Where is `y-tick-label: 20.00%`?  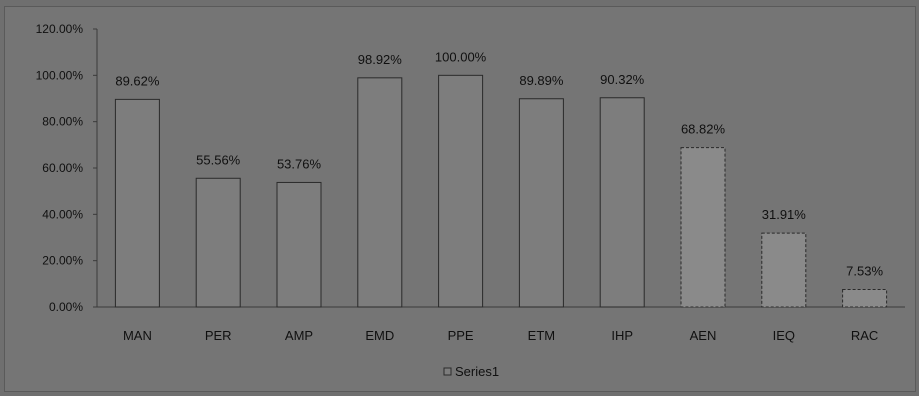 y-tick-label: 20.00% is located at coordinates (62, 261).